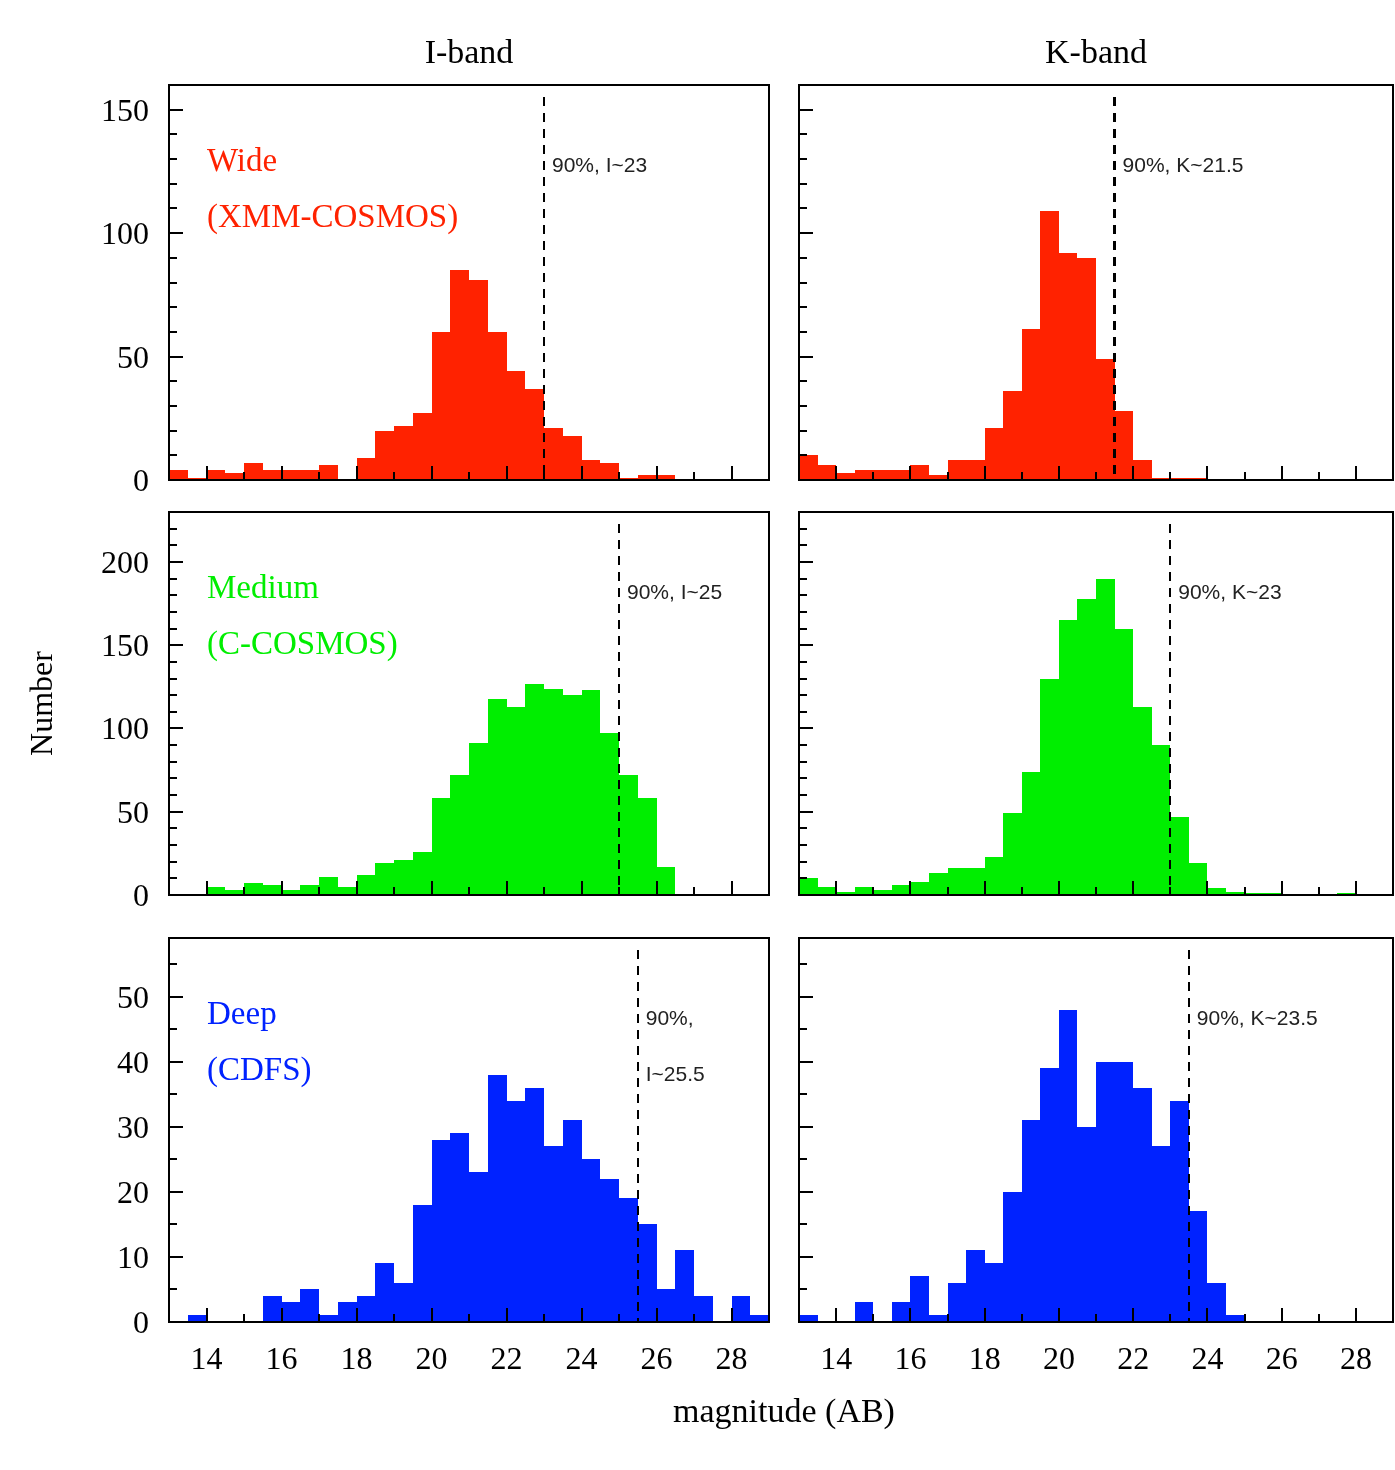 Image resolution: width=1395 pixels, height=1470 pixels. Describe the element at coordinates (133, 1191) in the screenshot. I see `y-tick-label: 20` at that location.